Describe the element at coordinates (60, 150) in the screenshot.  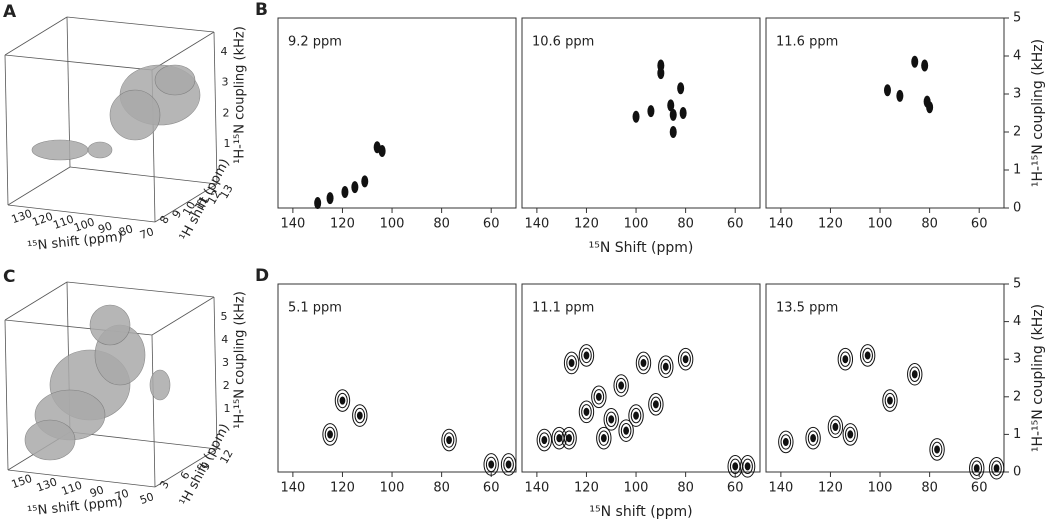
I see `isosurface` at that location.